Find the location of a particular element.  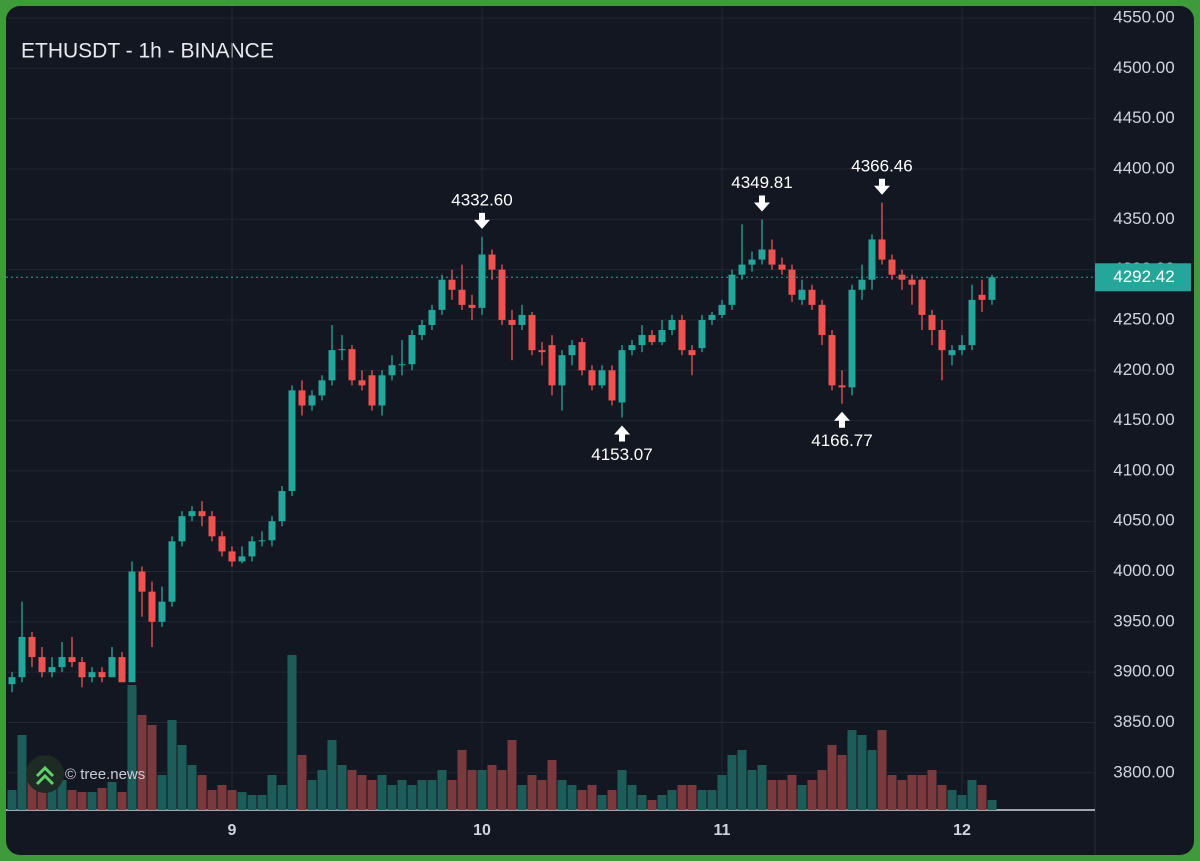

y-tick-label: 4200.00 is located at coordinates (1143, 369).